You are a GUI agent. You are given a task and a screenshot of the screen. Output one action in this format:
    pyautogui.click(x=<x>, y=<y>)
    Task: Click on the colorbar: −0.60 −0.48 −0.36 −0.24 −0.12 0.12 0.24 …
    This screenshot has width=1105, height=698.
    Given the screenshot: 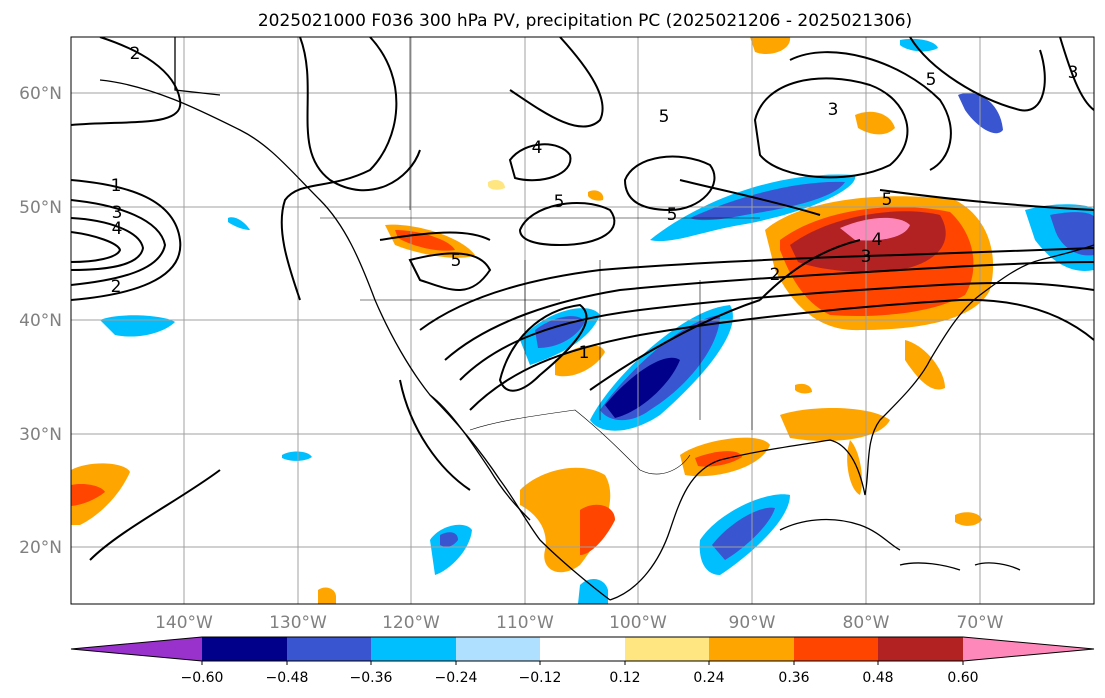 What is the action you would take?
    pyautogui.click(x=582, y=661)
    